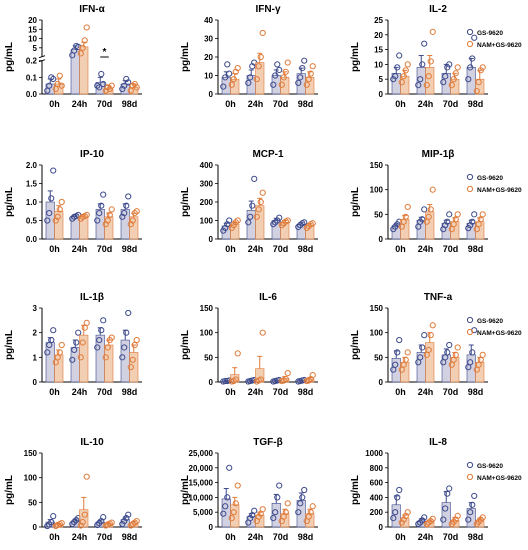 The width and height of the screenshot is (528, 550). Describe the element at coordinates (208, 39) in the screenshot. I see `y-tick-label: 30` at that location.